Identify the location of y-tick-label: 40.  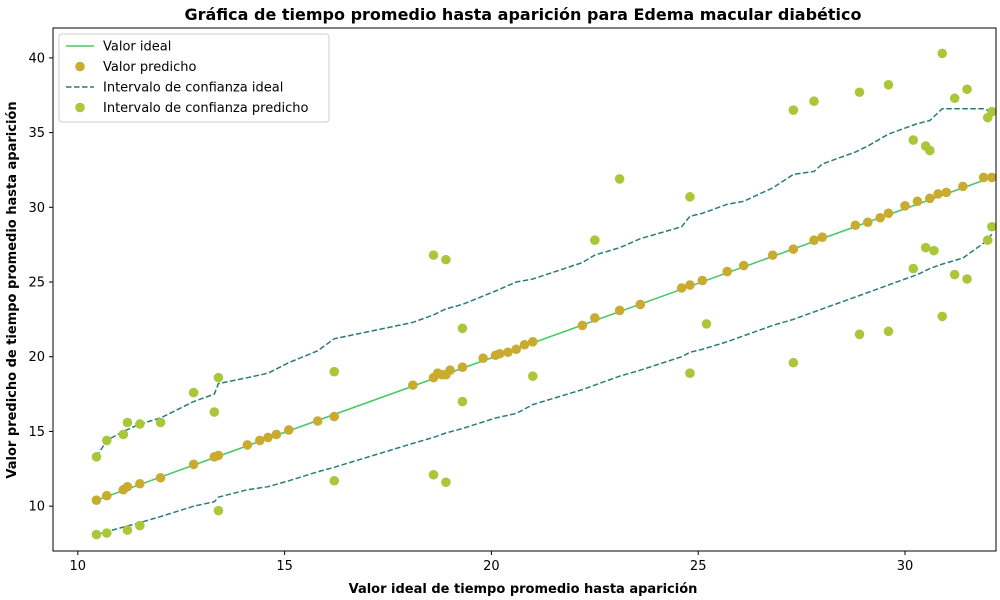
(36, 58).